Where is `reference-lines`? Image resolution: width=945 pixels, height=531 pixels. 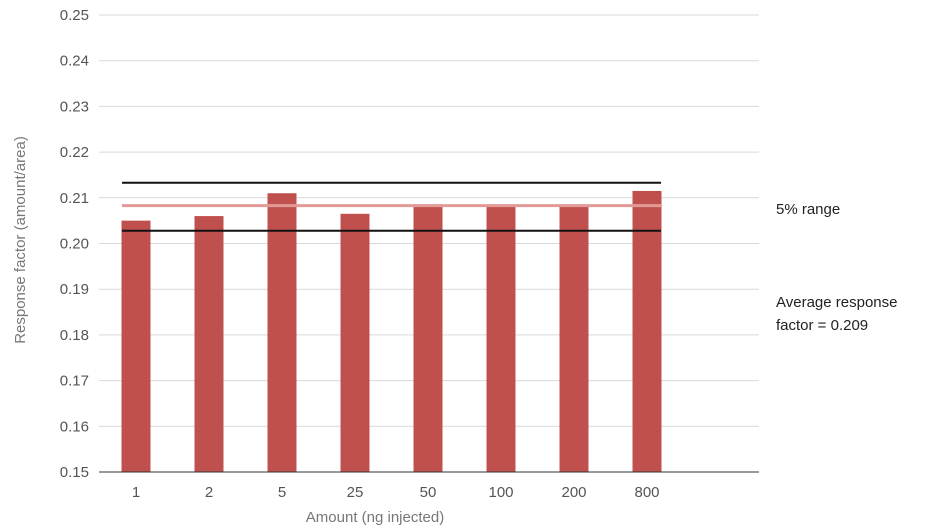
reference-lines is located at coordinates (391, 206).